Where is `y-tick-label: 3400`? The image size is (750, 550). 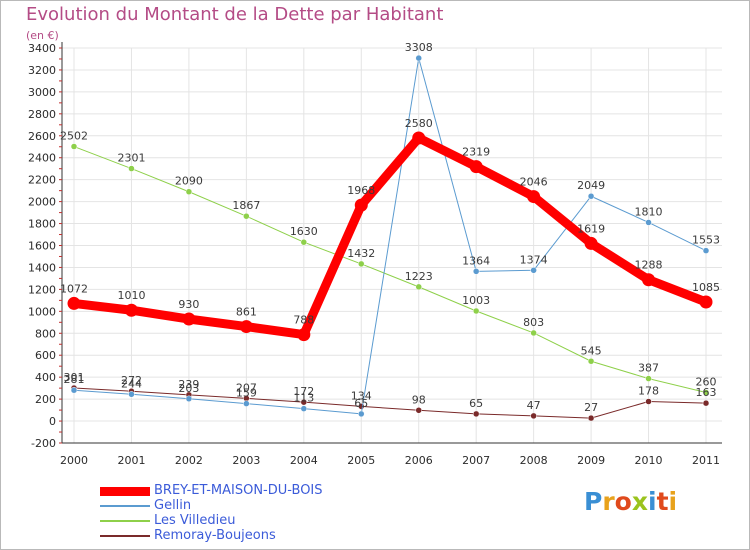
y-tick-label: 3400 is located at coordinates (42, 48).